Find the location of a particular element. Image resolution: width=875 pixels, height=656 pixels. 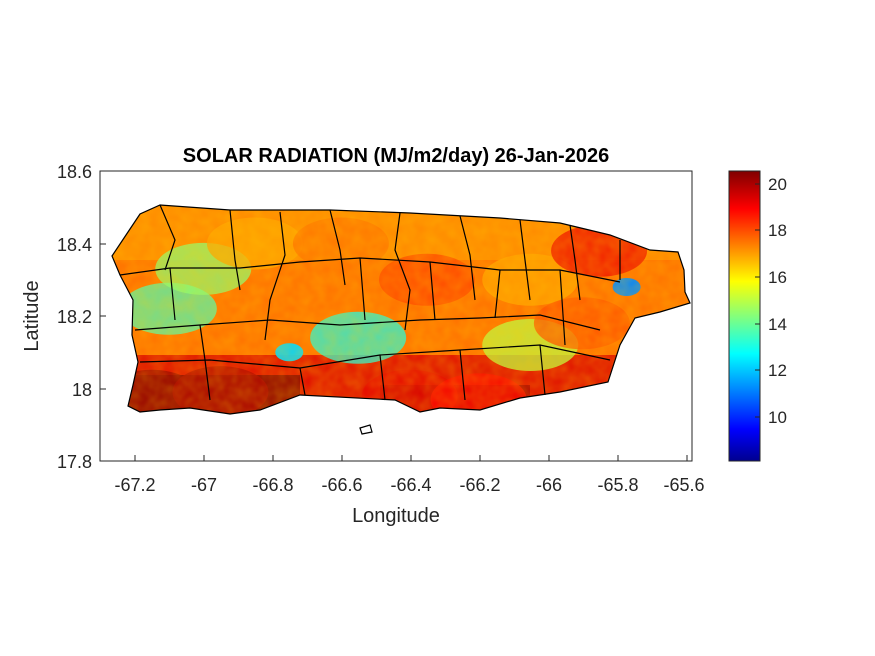

y-tick-label: 18.2 is located at coordinates (74, 317).